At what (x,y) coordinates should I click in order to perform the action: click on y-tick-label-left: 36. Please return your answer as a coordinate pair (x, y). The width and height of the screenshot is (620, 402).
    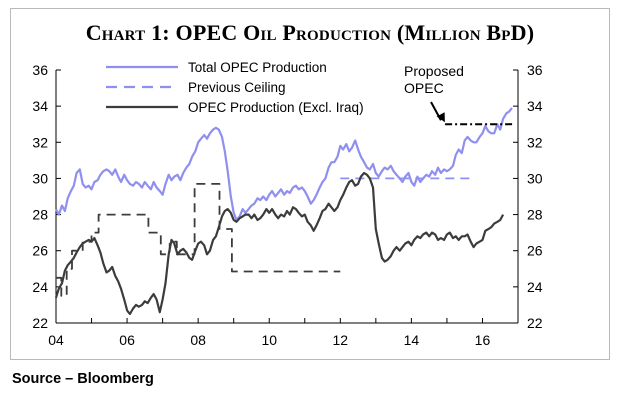
    Looking at the image, I should click on (40, 70).